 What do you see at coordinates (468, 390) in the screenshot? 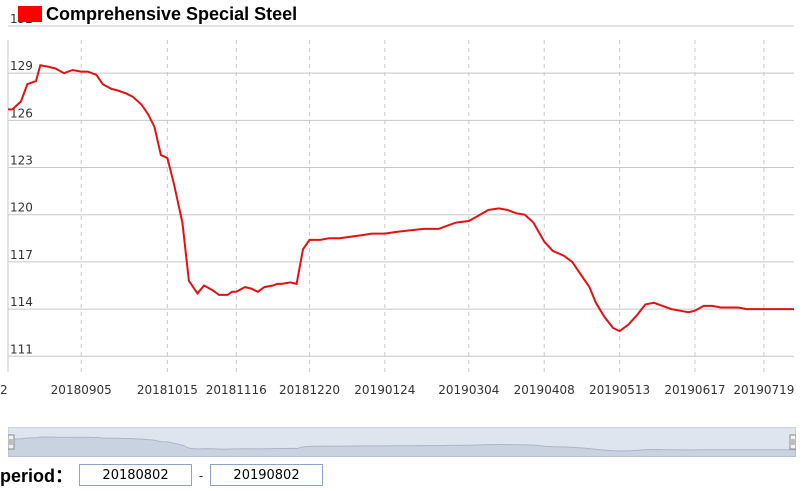
I see `x-tick-label: 20190304` at bounding box center [468, 390].